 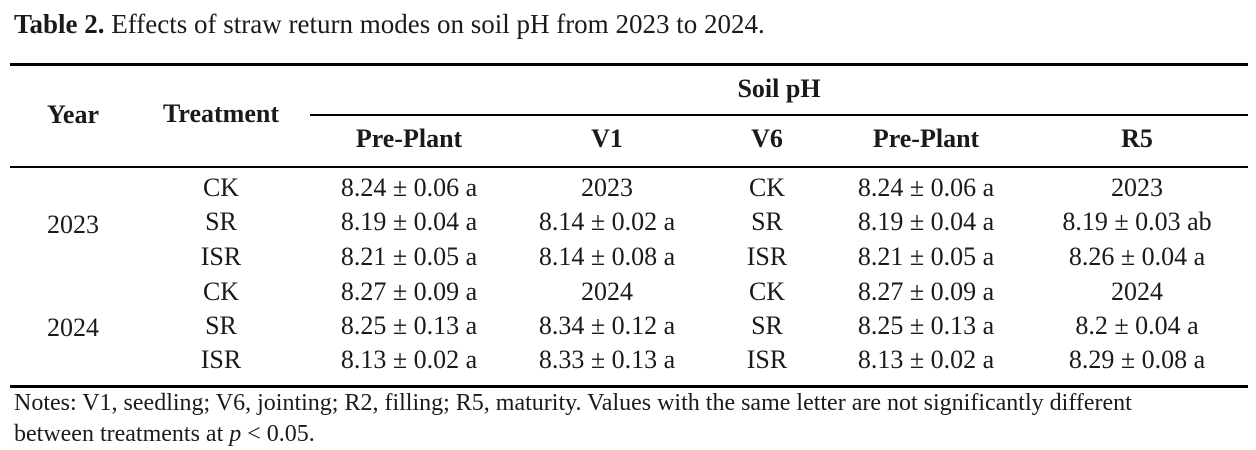 I want to click on table-cell: 8.19 ± 0.03 ab, so click(x=1137, y=221).